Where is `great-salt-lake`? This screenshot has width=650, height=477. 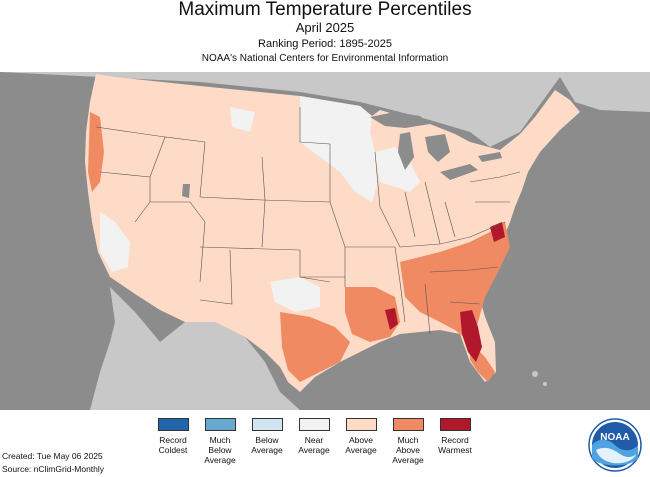 great-salt-lake is located at coordinates (186, 191).